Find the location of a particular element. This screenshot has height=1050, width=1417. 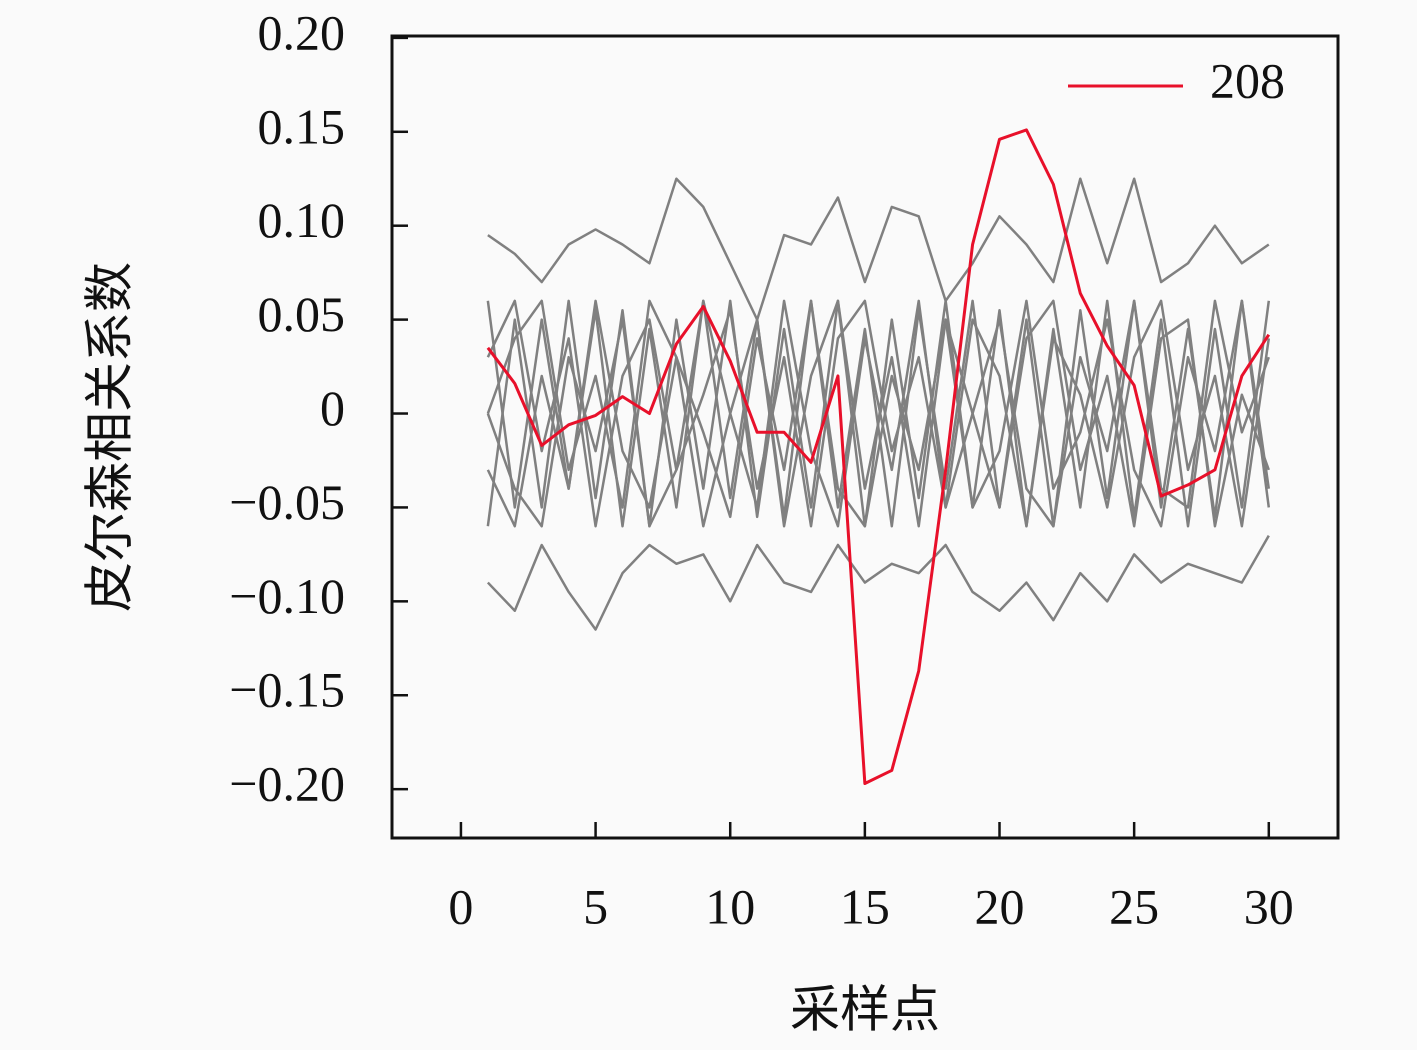

x-tick-label: 10 is located at coordinates (730, 906).